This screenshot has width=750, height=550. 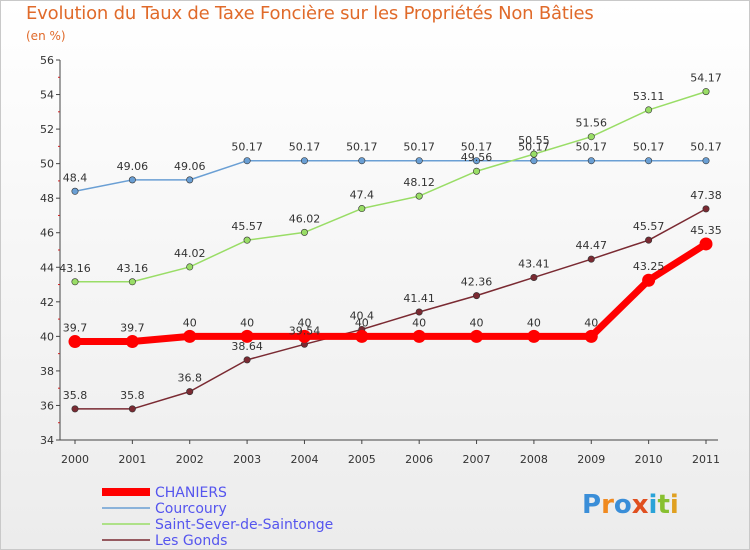 I want to click on y-tick-label: 36, so click(x=47, y=405).